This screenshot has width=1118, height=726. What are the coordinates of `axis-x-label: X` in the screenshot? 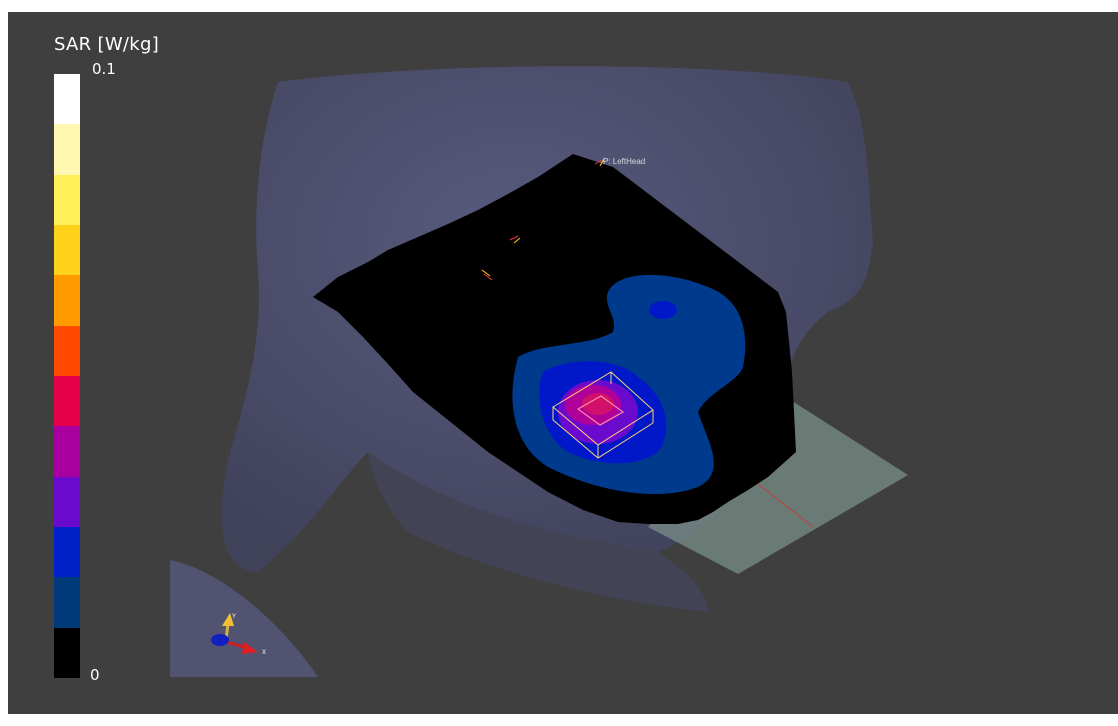 It's located at (264, 653).